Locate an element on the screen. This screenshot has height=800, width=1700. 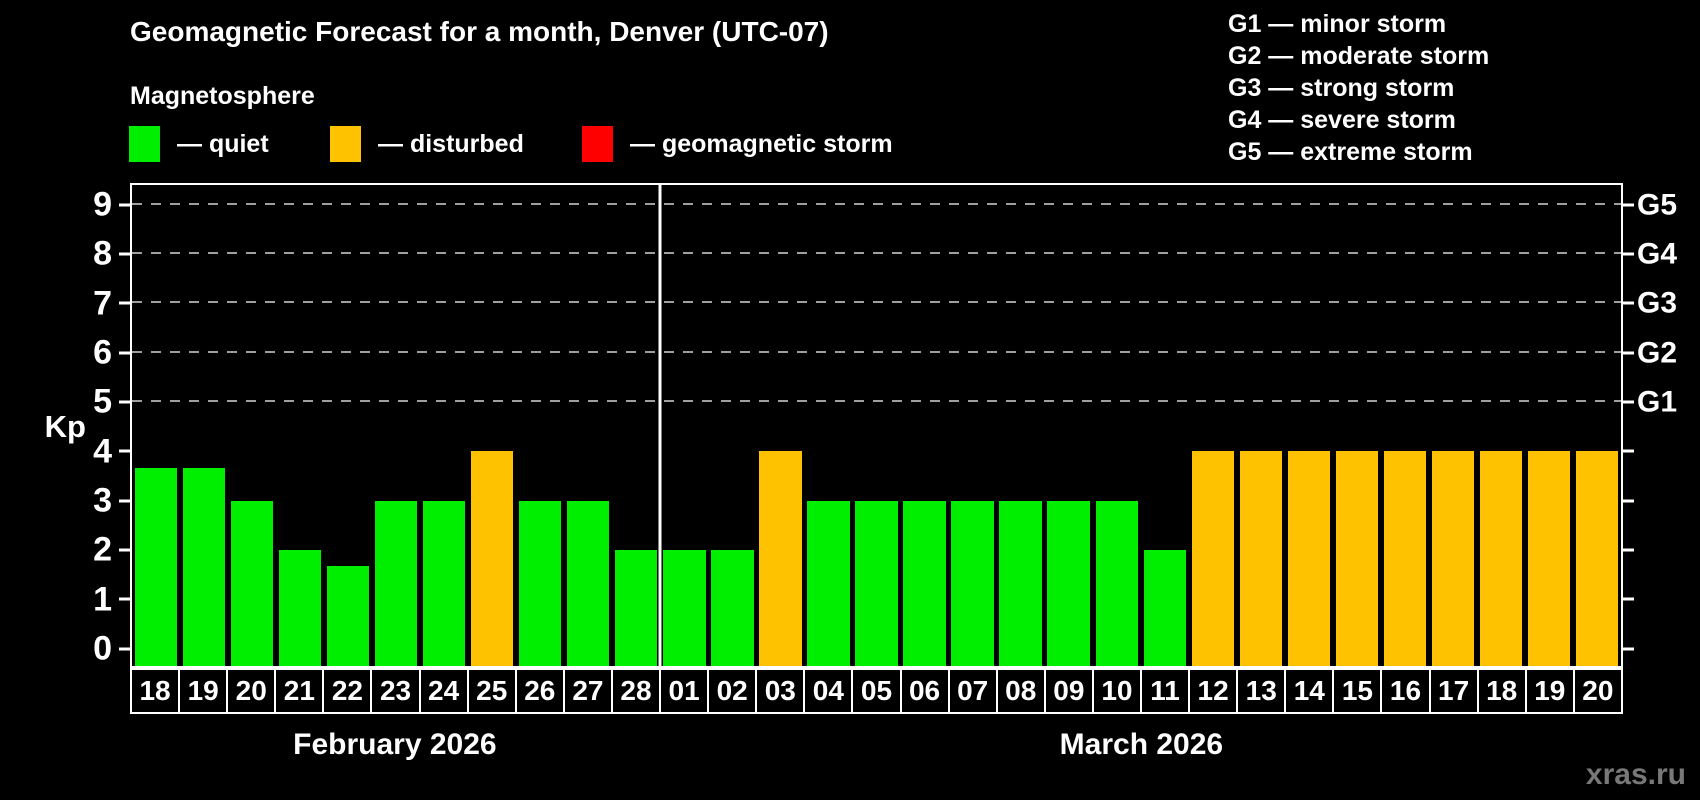
day-cell-11: 11 is located at coordinates (1165, 691).